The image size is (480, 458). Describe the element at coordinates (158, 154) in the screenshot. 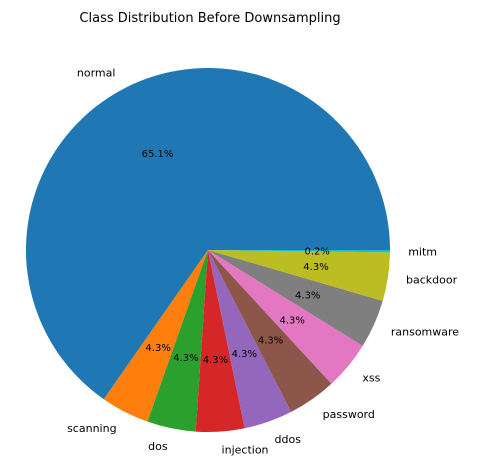

I see `slice-percent-normal: 65.1%` at that location.